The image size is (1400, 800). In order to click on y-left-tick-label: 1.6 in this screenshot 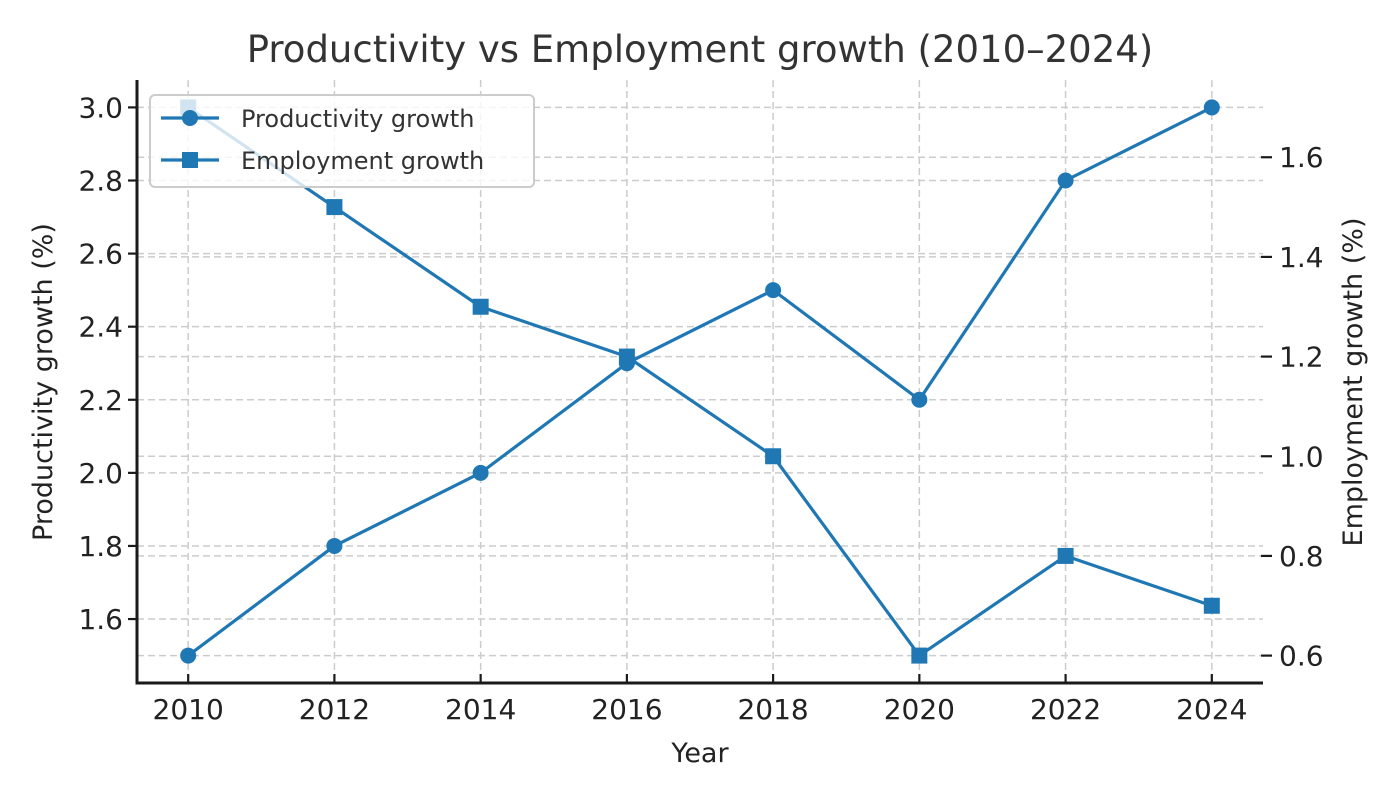, I will do `click(100, 619)`.